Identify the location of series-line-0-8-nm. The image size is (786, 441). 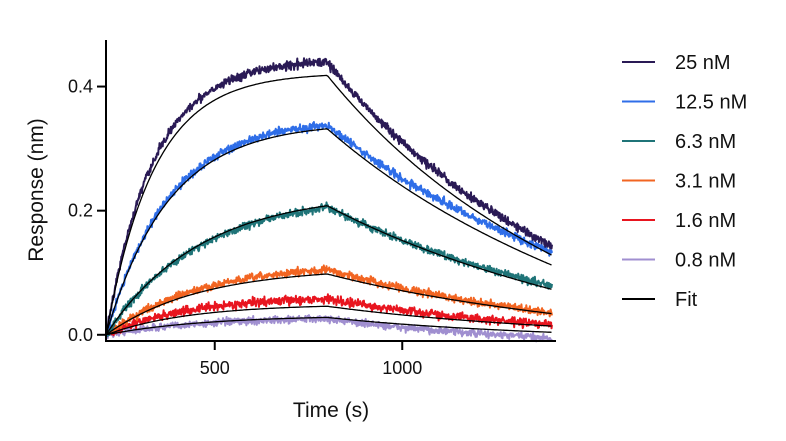
(329, 328).